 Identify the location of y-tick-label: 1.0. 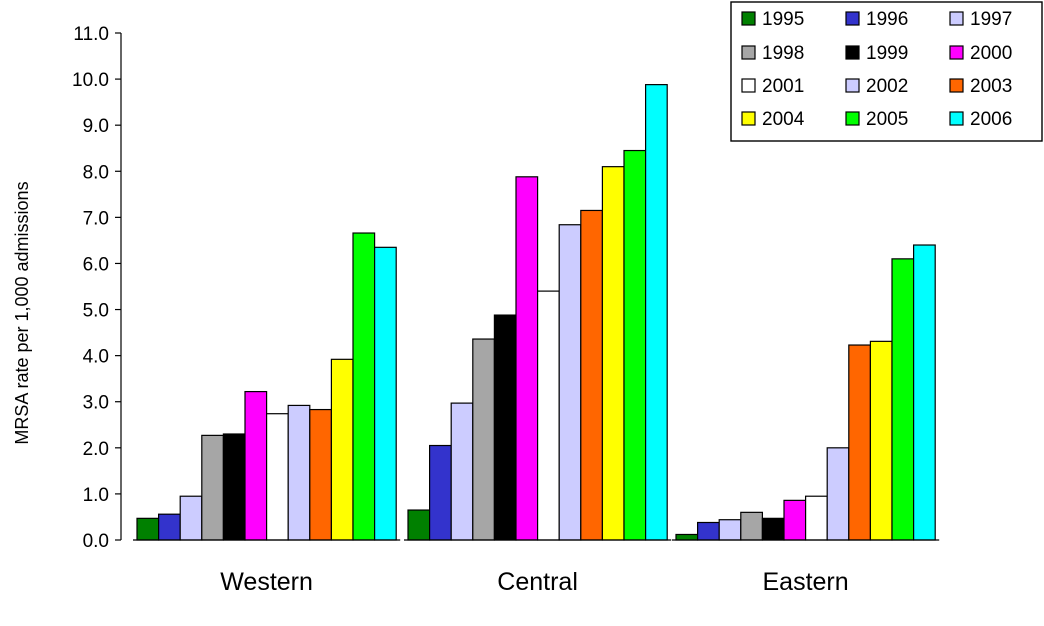
(96, 495).